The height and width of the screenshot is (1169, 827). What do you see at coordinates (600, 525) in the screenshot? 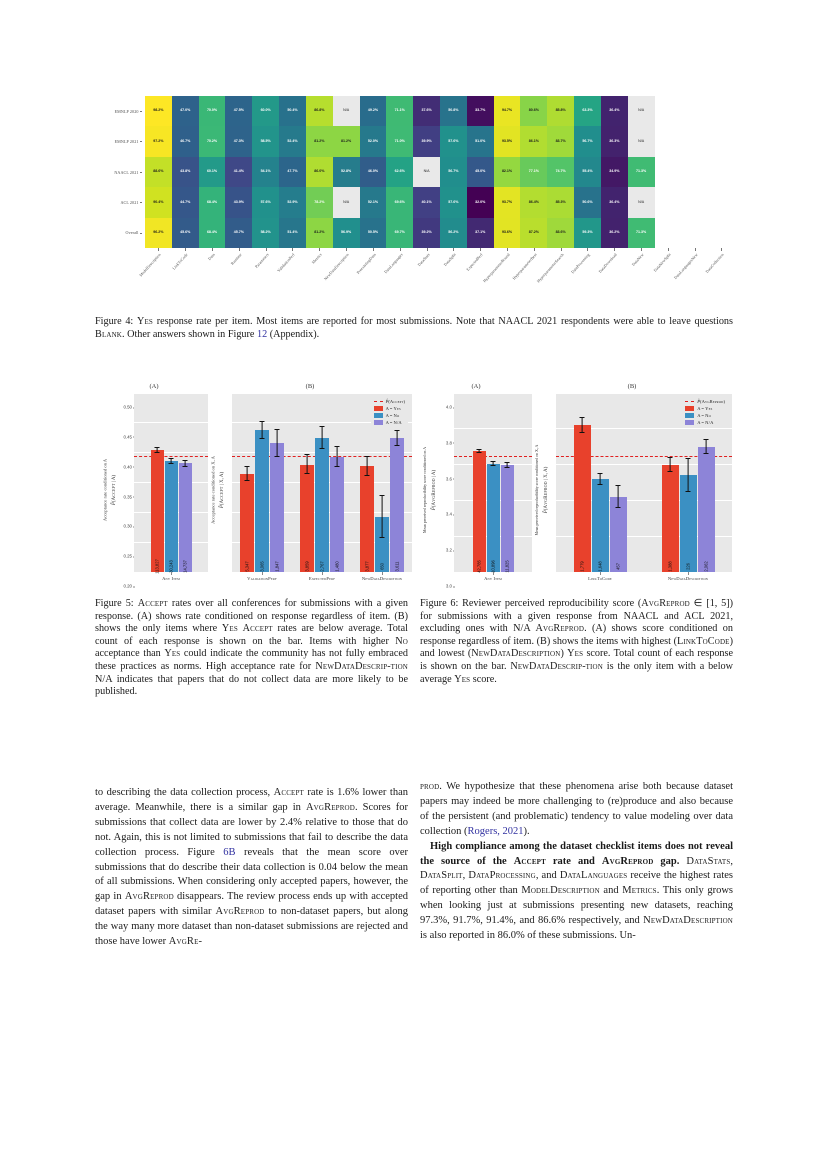
I see `bar: 1,648` at bounding box center [600, 525].